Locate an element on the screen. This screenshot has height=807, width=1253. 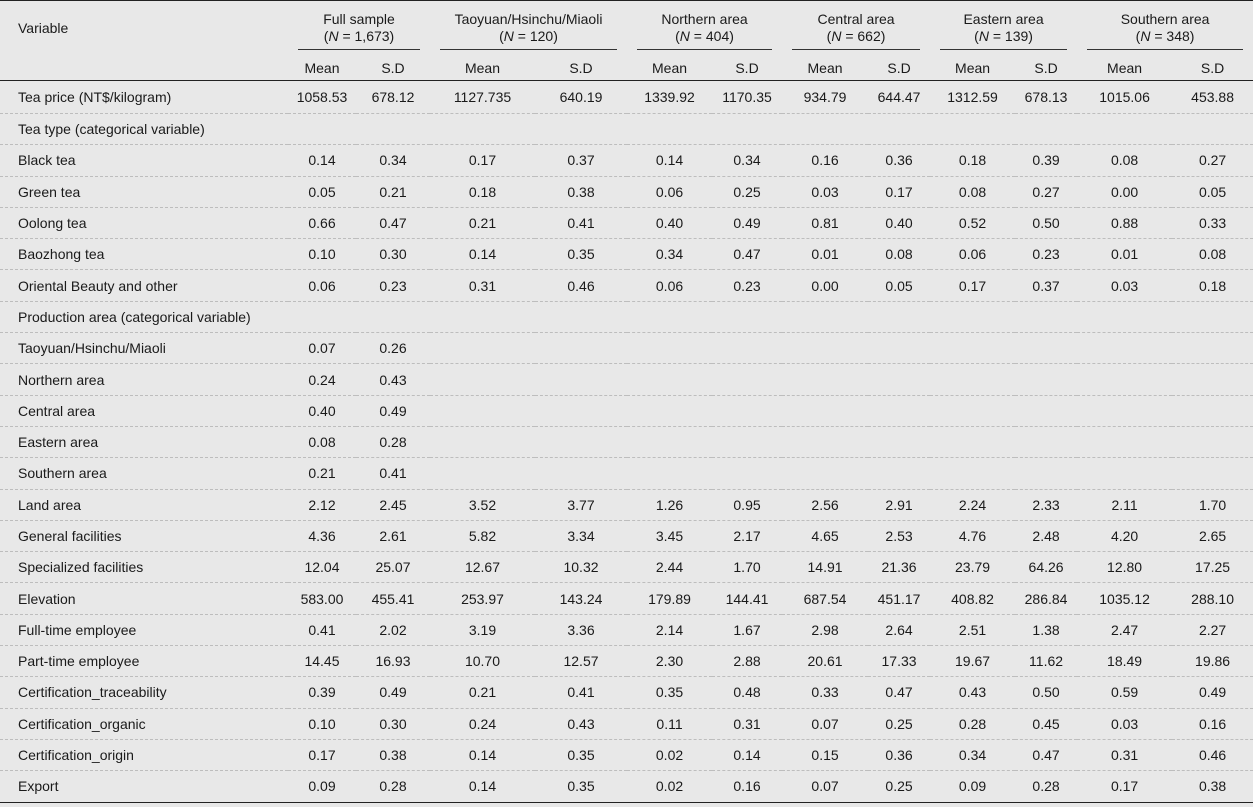
mean-cell: 0.15 is located at coordinates (825, 755).